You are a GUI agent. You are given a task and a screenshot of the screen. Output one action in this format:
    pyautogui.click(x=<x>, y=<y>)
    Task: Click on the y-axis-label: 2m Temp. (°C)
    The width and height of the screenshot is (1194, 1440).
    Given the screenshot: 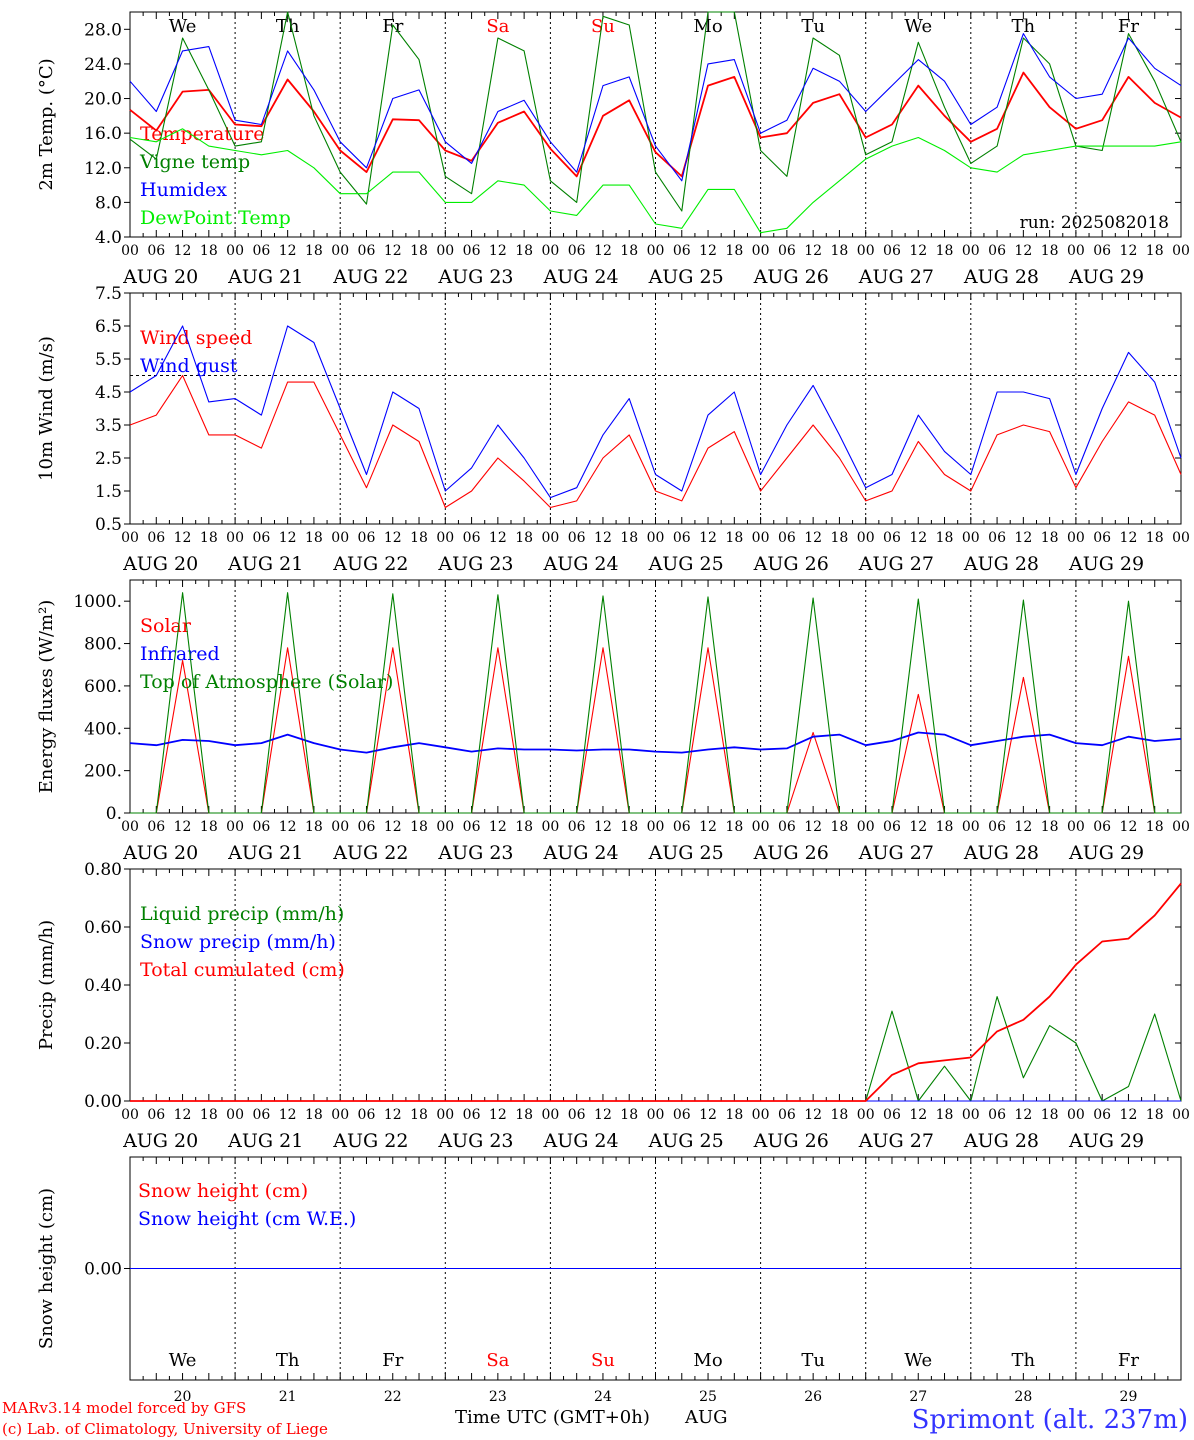 What is the action you would take?
    pyautogui.click(x=46, y=124)
    